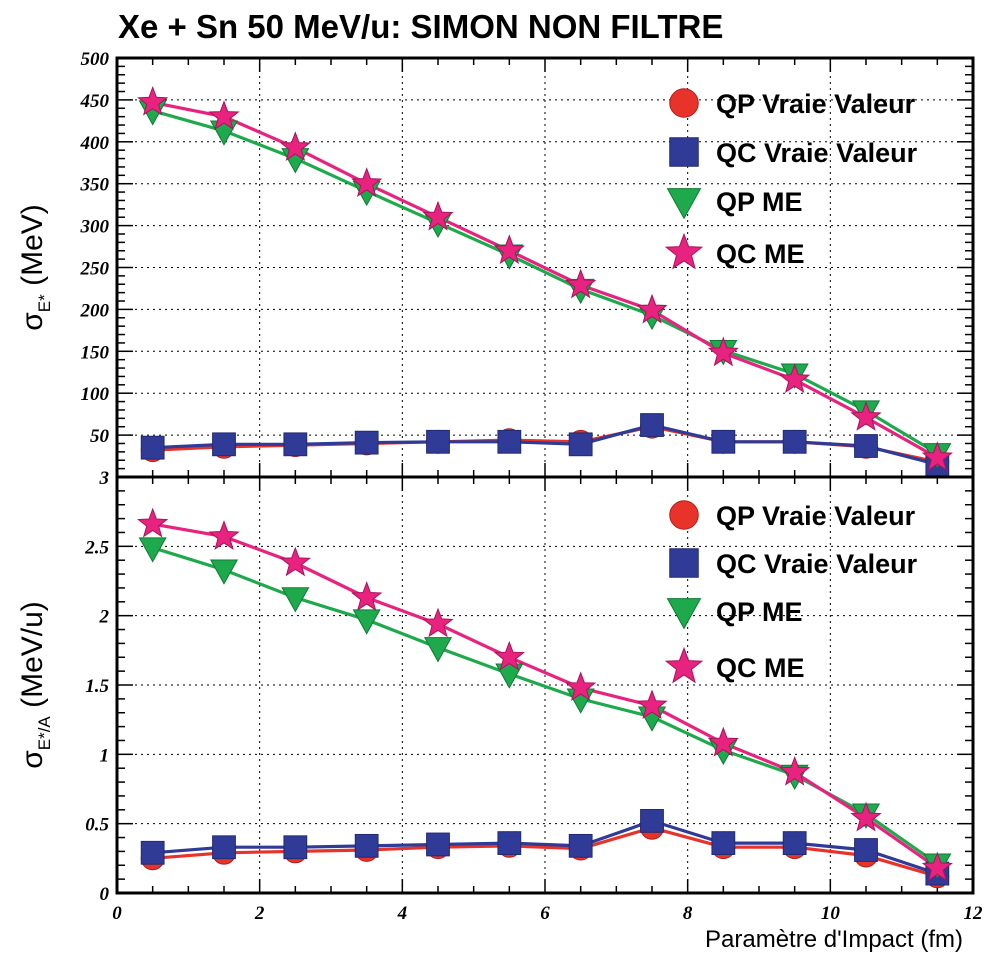 Image resolution: width=985 pixels, height=959 pixels. I want to click on y-tick-label: 300, so click(95, 227).